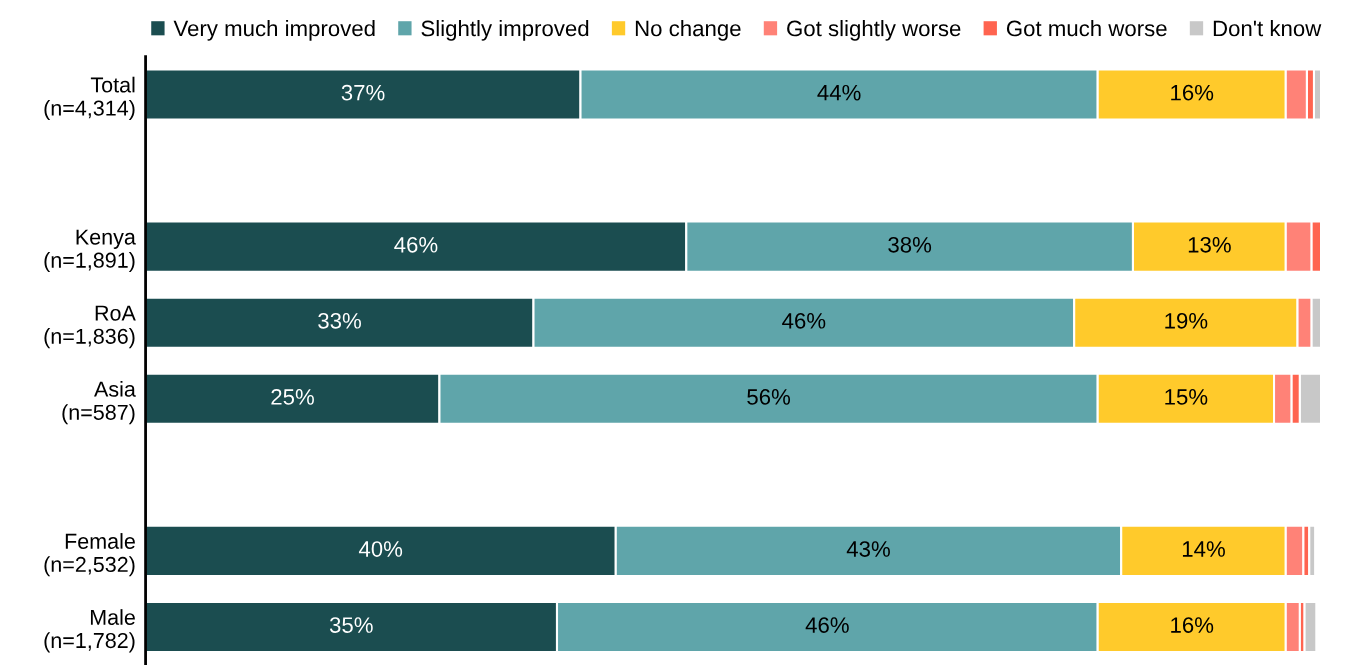  What do you see at coordinates (1267, 28) in the screenshot?
I see `legend-label: Don't know` at bounding box center [1267, 28].